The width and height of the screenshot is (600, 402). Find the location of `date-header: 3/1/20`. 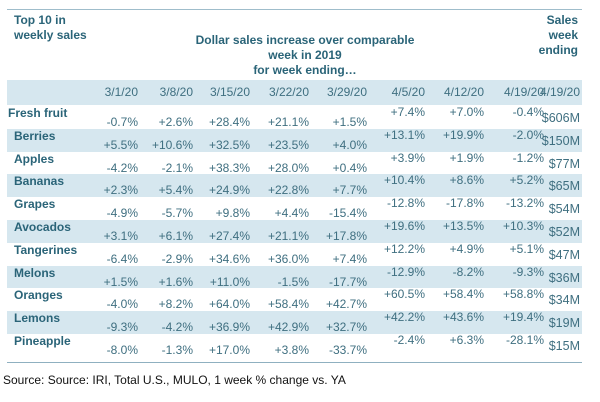

date-header: 3/1/20 is located at coordinates (121, 92).